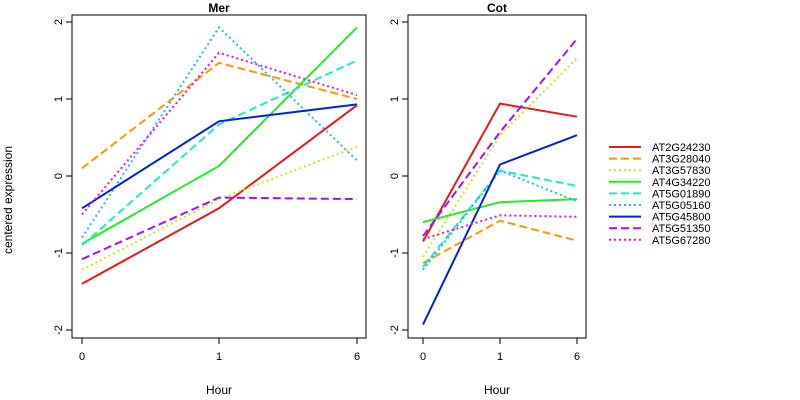 Image resolution: width=800 pixels, height=400 pixels. What do you see at coordinates (681, 171) in the screenshot?
I see `legend-label: AT3G57830` at bounding box center [681, 171].